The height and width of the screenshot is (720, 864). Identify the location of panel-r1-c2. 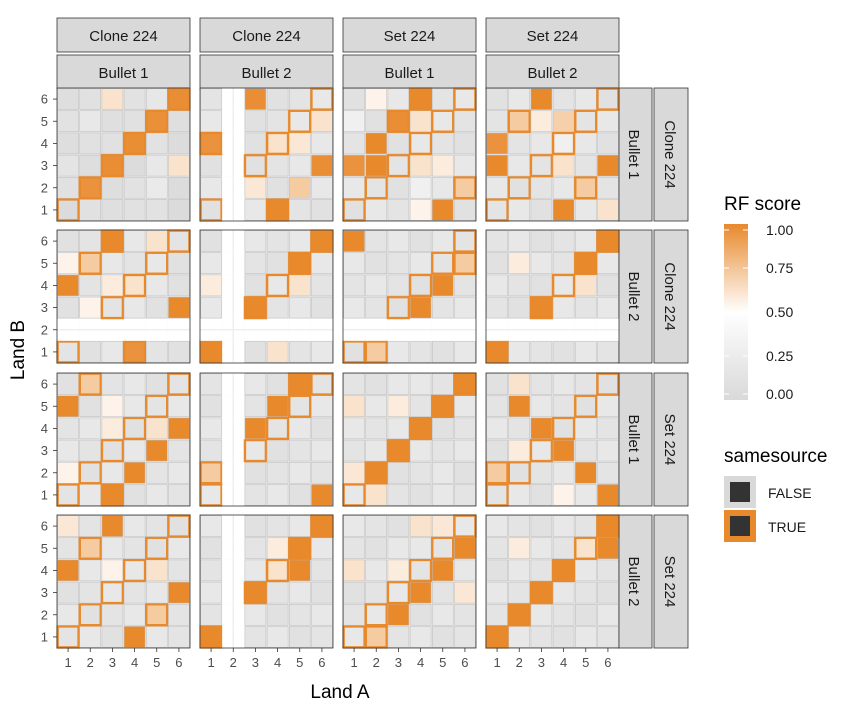
(266, 154).